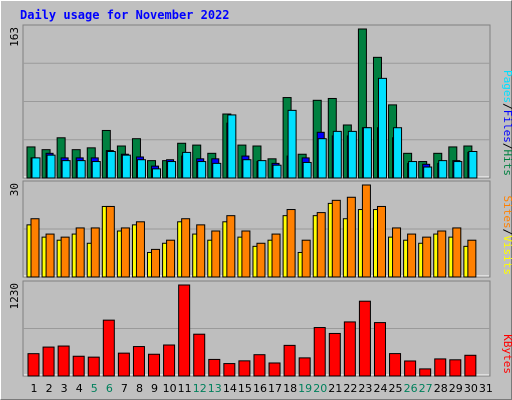 This screenshot has height=400, width=512. I want to click on day-label-16: 16, so click(260, 388).